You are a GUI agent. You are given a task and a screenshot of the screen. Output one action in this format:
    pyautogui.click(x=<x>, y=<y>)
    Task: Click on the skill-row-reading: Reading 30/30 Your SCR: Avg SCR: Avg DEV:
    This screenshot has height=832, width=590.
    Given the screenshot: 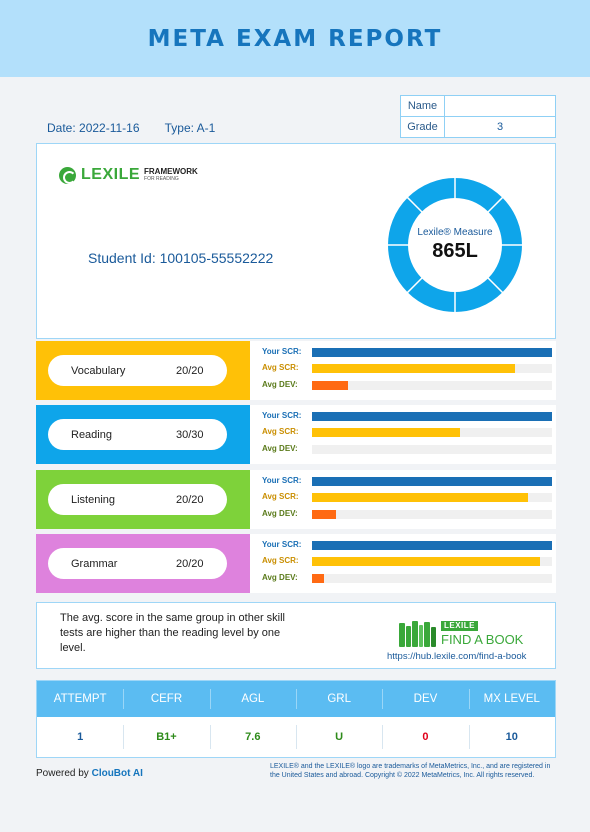 What is the action you would take?
    pyautogui.click(x=296, y=434)
    